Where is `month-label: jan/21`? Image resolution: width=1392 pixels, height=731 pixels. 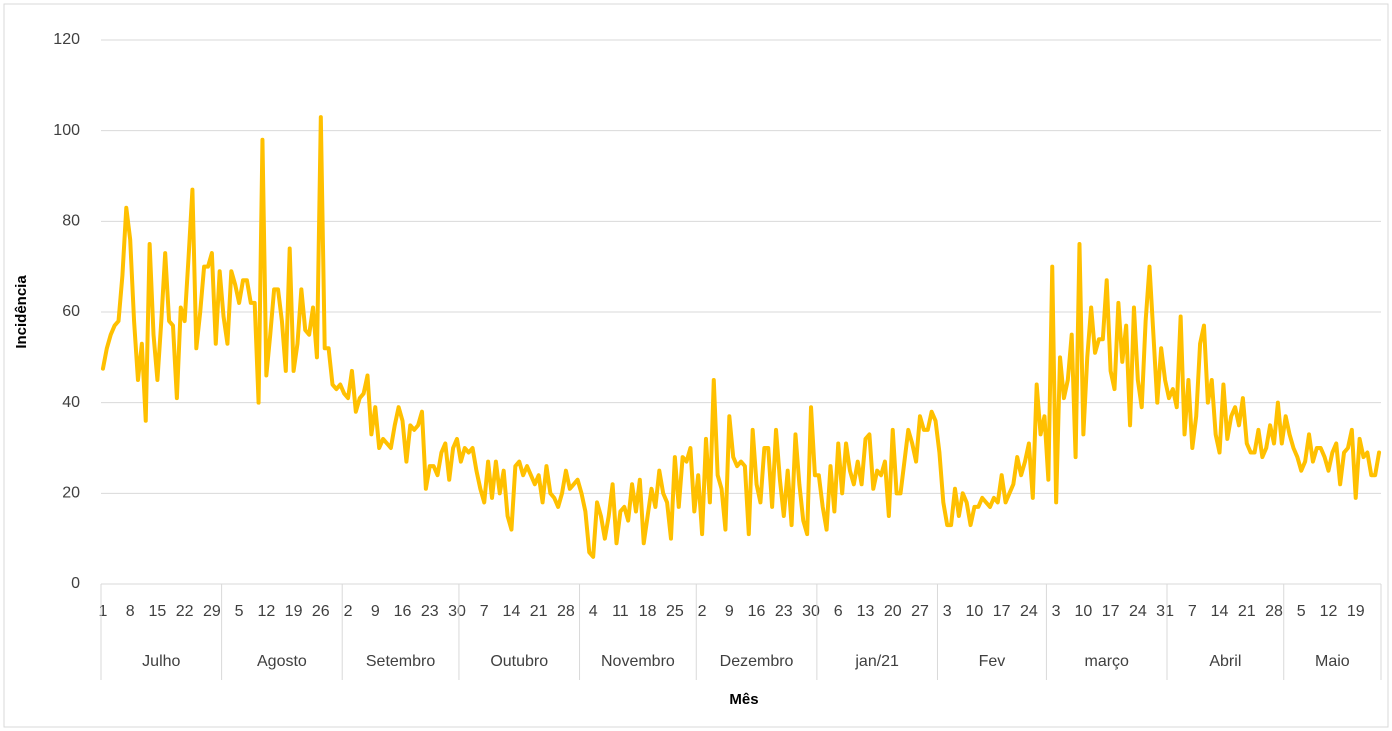
month-label: jan/21 is located at coordinates (876, 661).